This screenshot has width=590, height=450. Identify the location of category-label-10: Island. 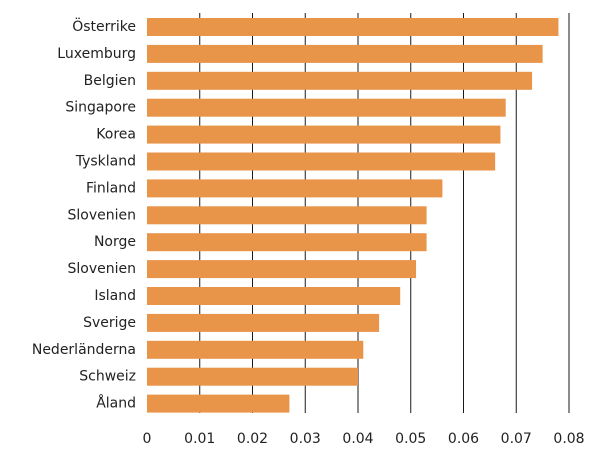
(115, 296).